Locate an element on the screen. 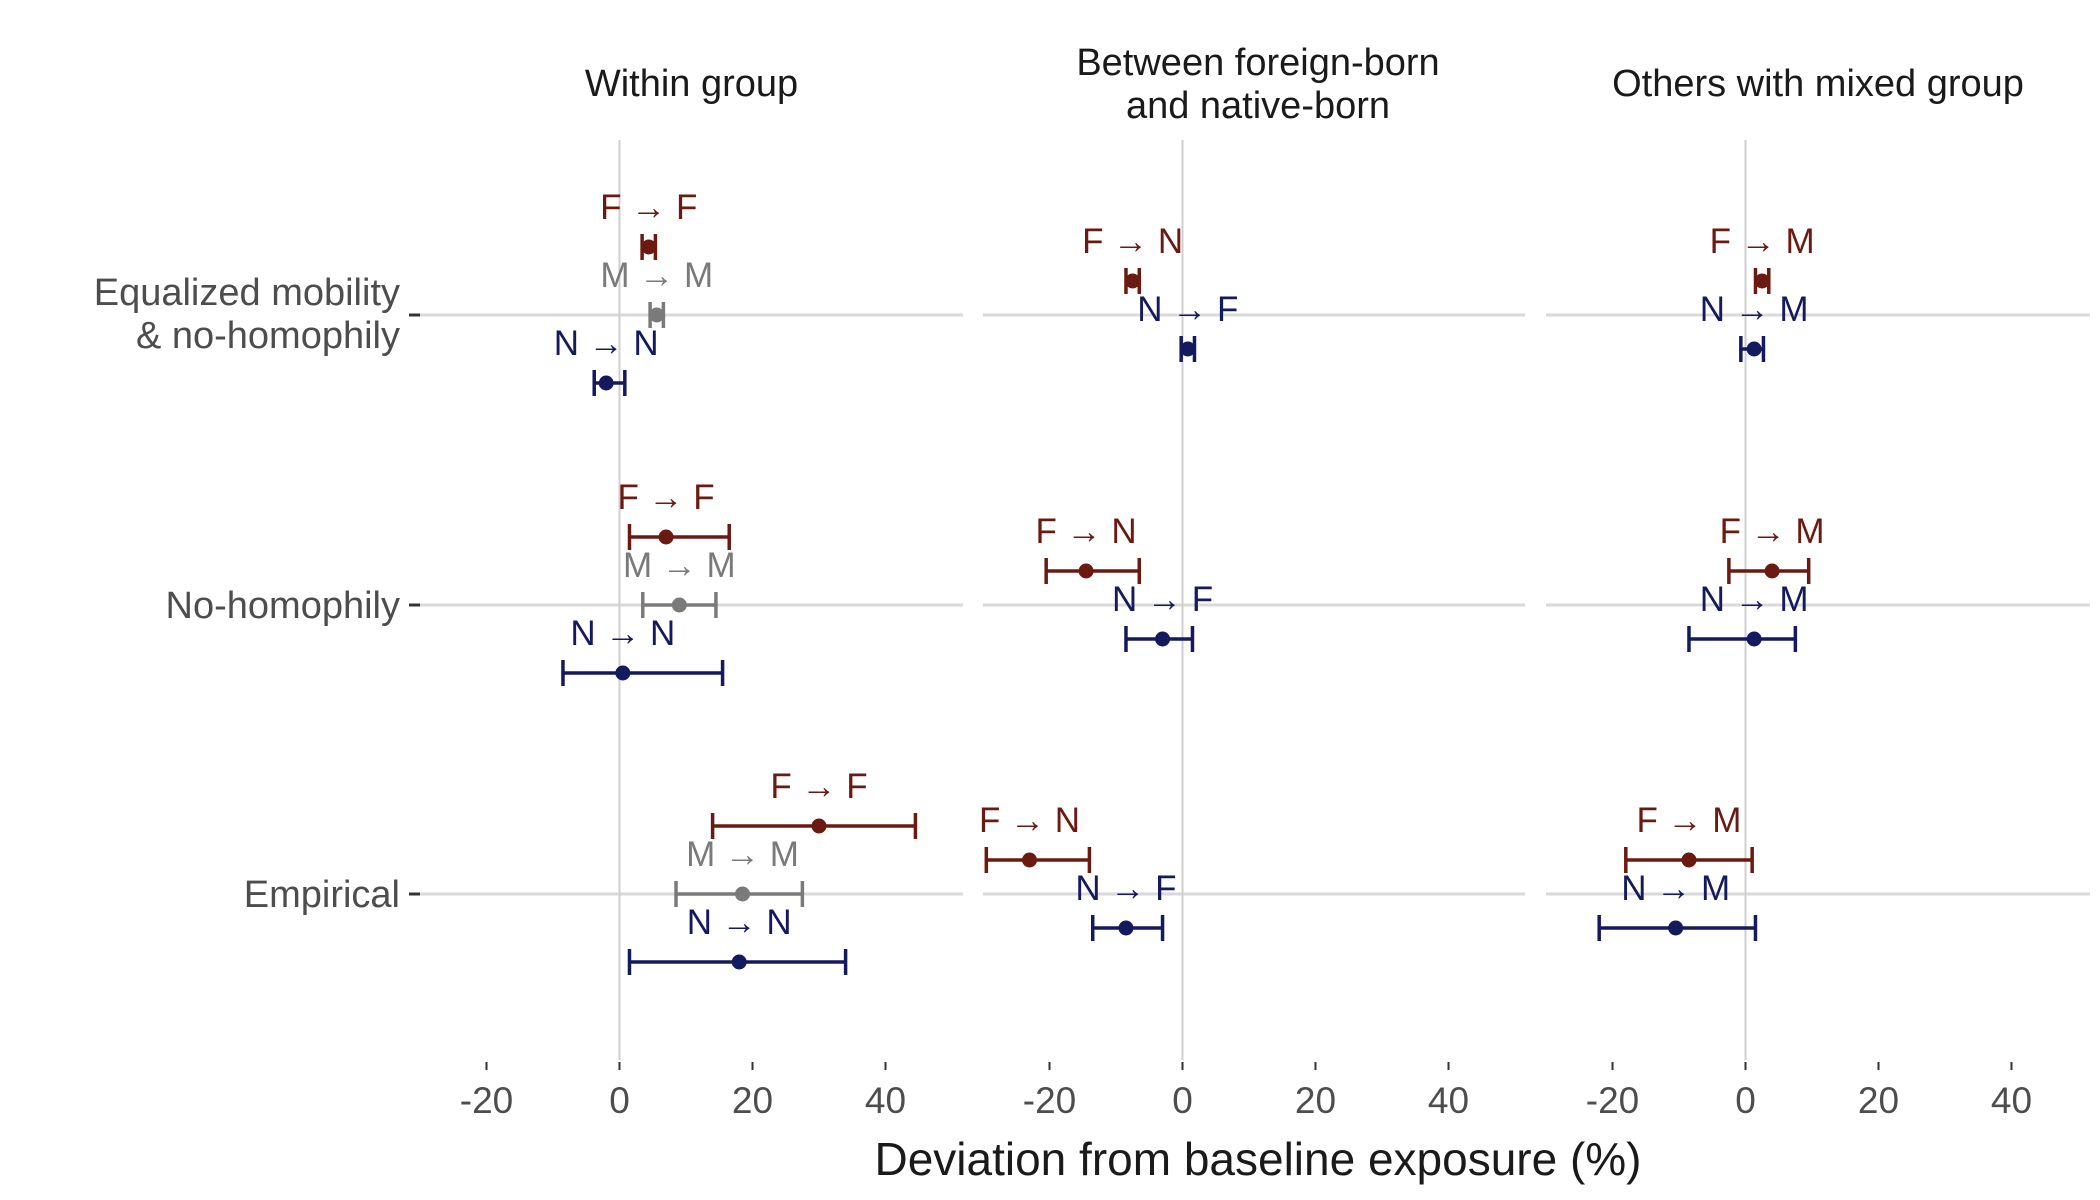 This screenshot has height=1200, width=2100. estimate-F-p2-r1: F → M is located at coordinates (1772, 548).